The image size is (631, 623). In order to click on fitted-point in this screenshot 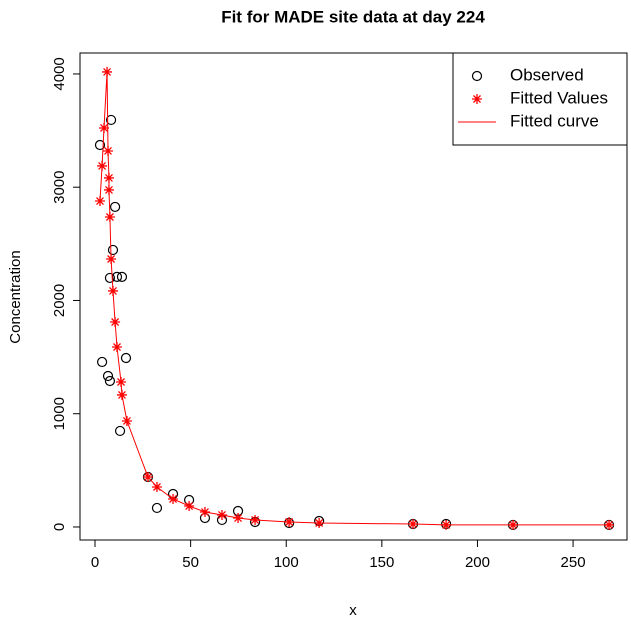, I will do `click(609, 524)`.